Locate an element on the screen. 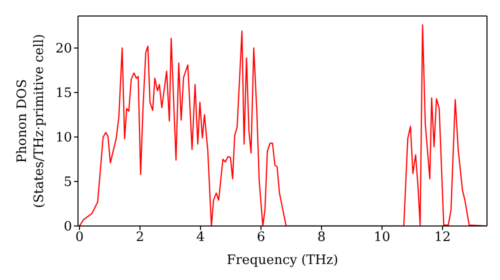 Image resolution: width=500 pixels, height=280 pixels. y-tick-label: 20 is located at coordinates (63, 49).